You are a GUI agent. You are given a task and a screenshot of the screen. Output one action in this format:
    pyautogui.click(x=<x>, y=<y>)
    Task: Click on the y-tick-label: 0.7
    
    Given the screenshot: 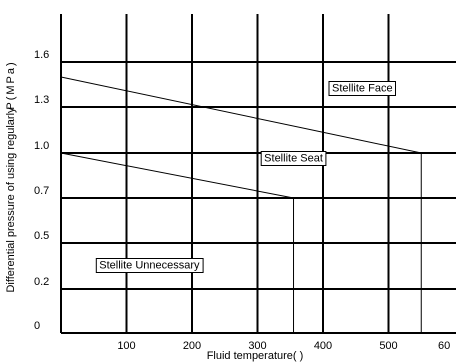 What is the action you would take?
    pyautogui.click(x=41, y=191)
    